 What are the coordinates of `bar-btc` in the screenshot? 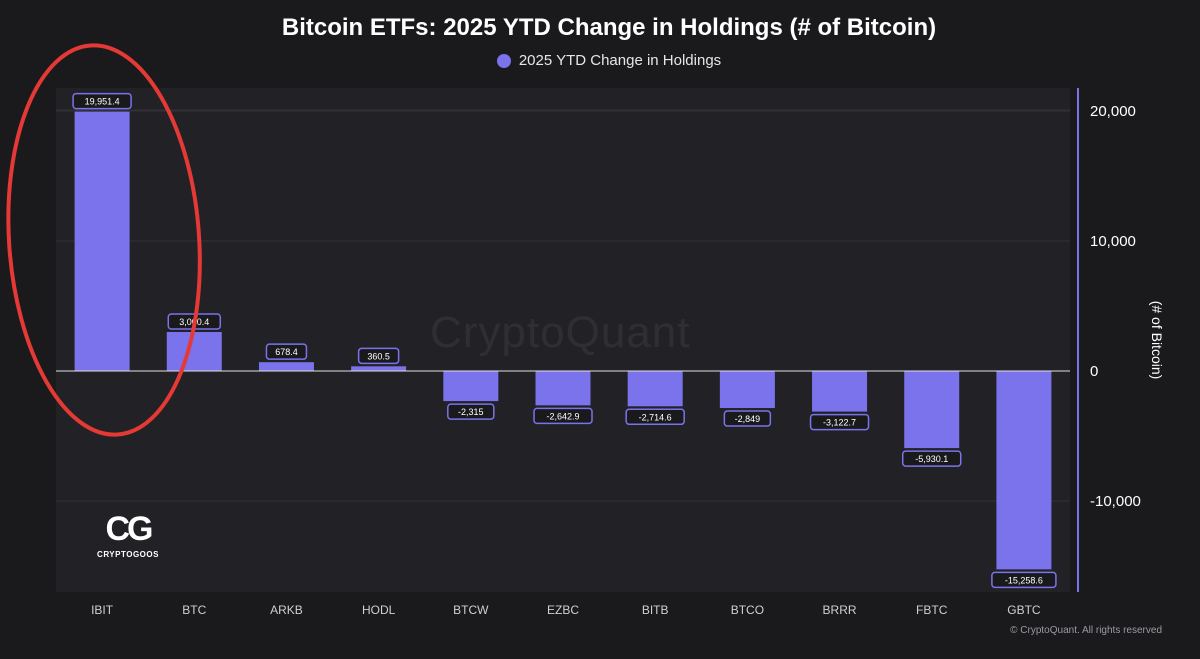 It's located at (194, 351).